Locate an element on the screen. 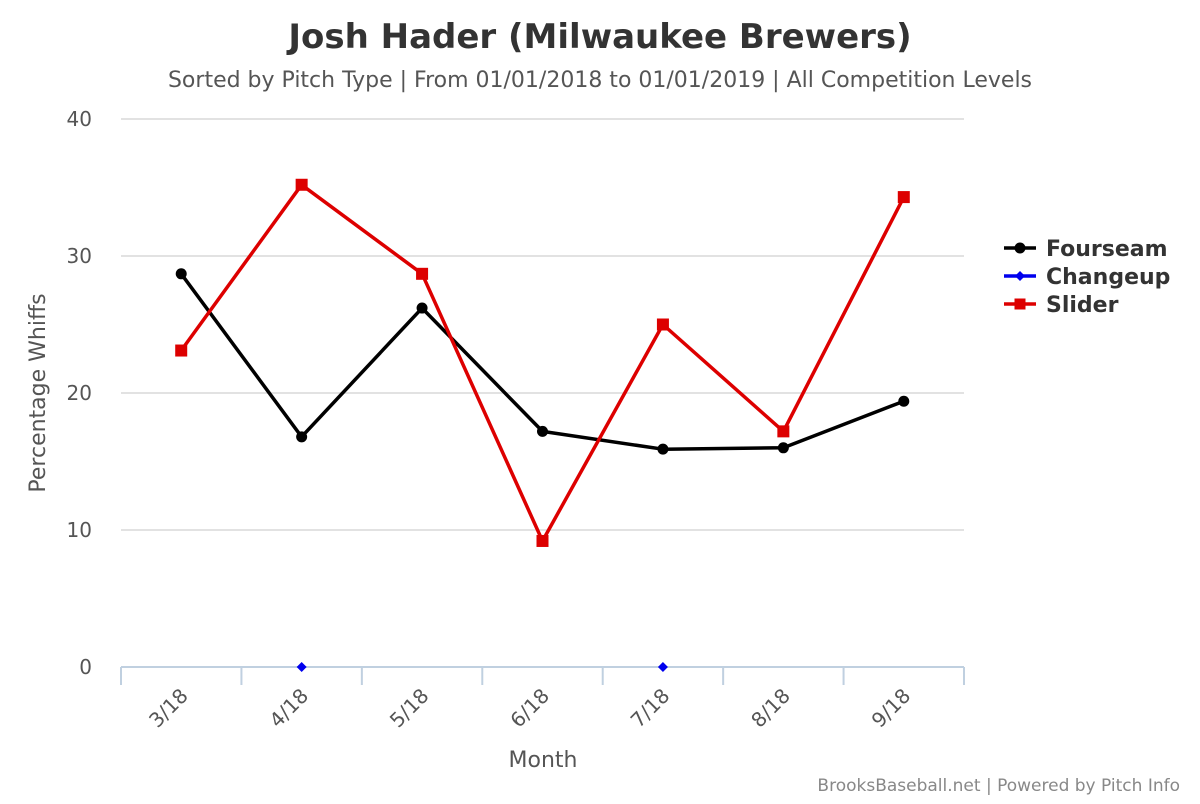  chart-title: Josh Hader (Milwaukee Brewers) is located at coordinates (598, 37).